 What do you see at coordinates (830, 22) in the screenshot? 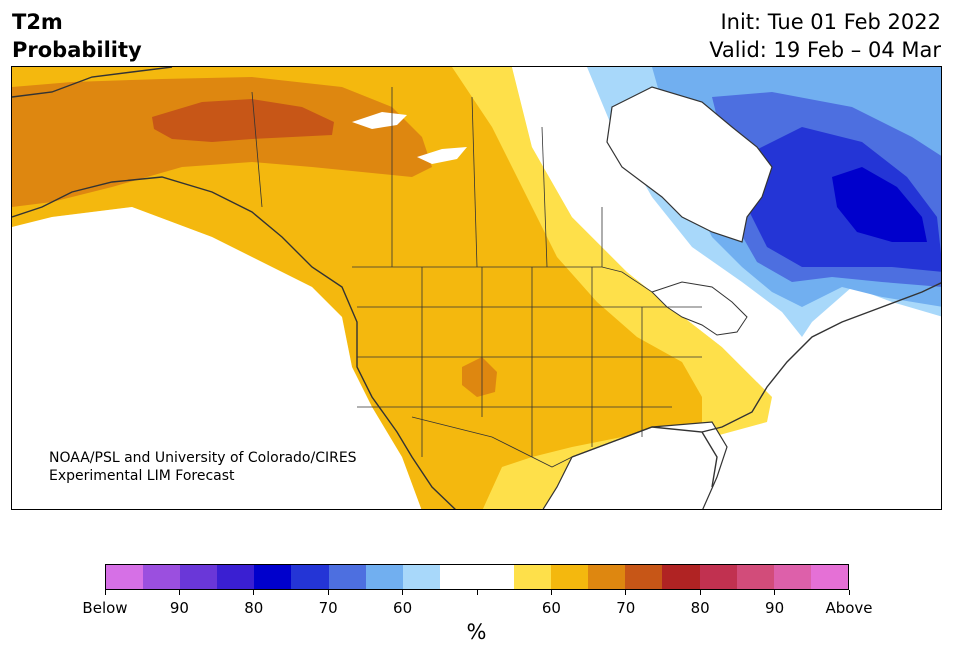
I see `init-date: Init: Tue 01 Feb 2022` at bounding box center [830, 22].